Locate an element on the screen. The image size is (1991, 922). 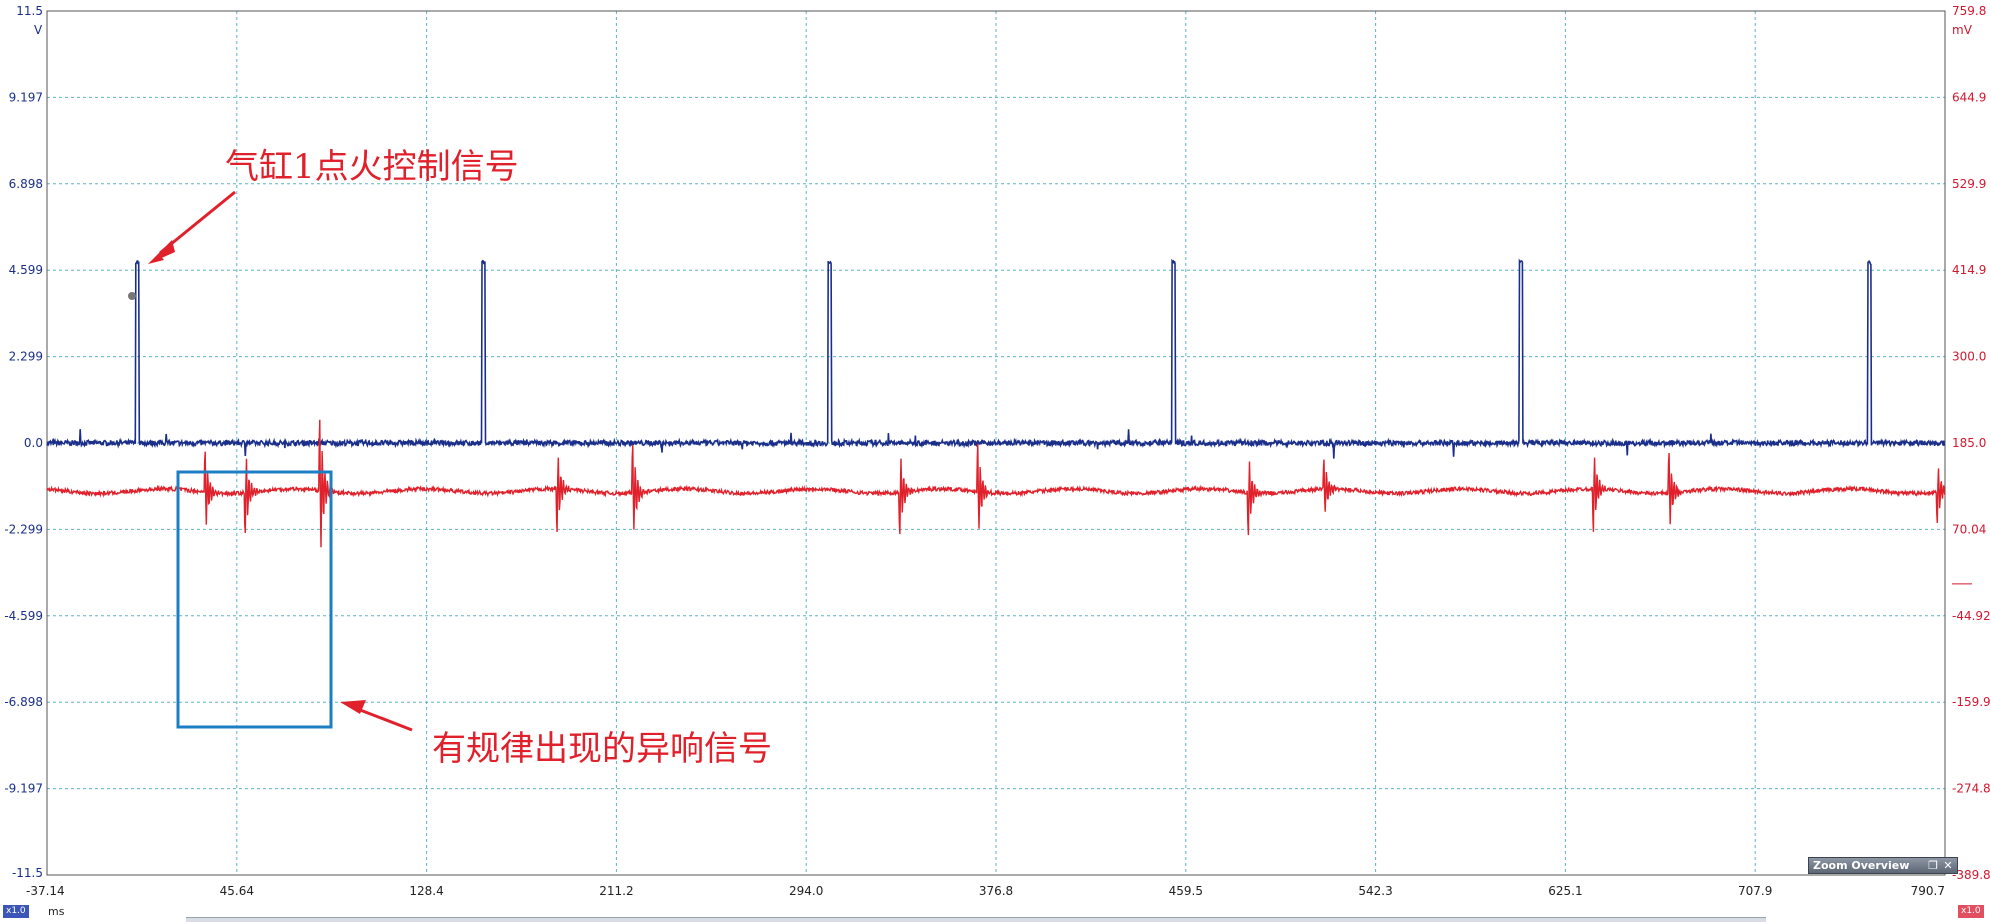
left-tick-label: 0.0 is located at coordinates (33, 443).